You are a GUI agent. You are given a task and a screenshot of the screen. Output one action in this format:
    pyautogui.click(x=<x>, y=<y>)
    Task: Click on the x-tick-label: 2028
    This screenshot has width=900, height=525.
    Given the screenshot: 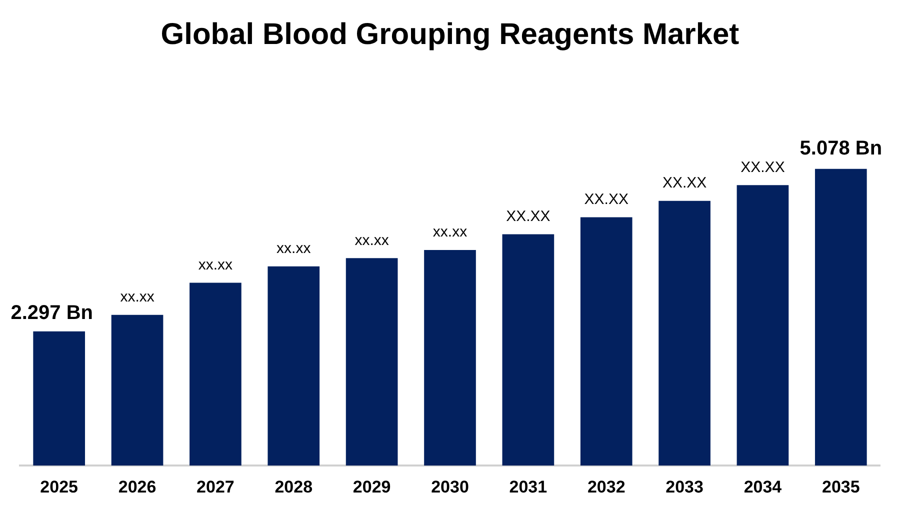 What is the action you would take?
    pyautogui.click(x=293, y=486)
    